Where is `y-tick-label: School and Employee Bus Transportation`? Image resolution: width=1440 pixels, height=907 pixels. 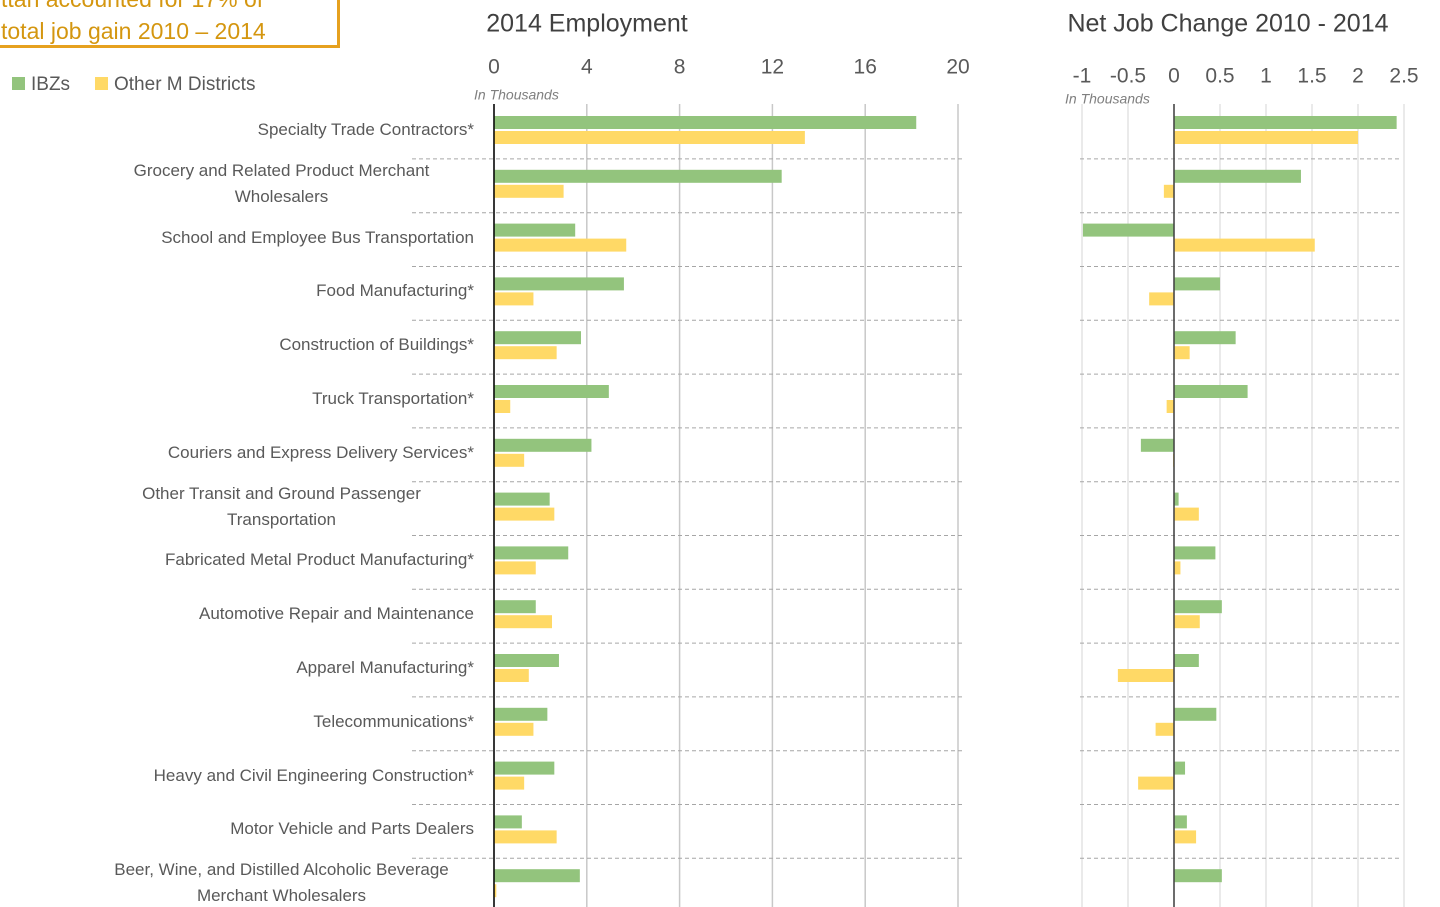 y-tick-label: School and Employee Bus Transportation is located at coordinates (317, 237).